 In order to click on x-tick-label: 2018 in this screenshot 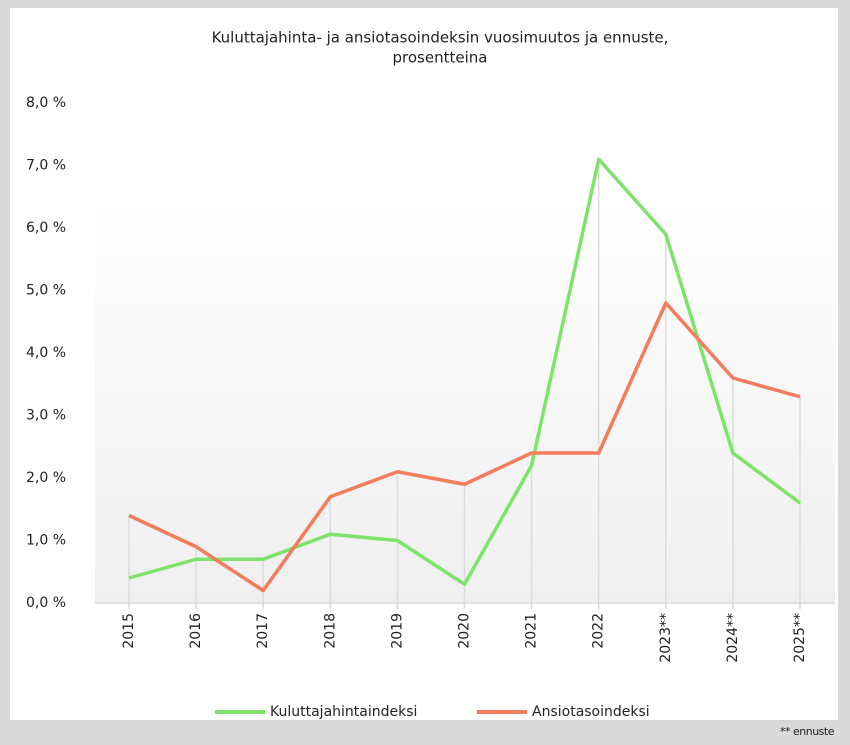, I will do `click(330, 631)`.